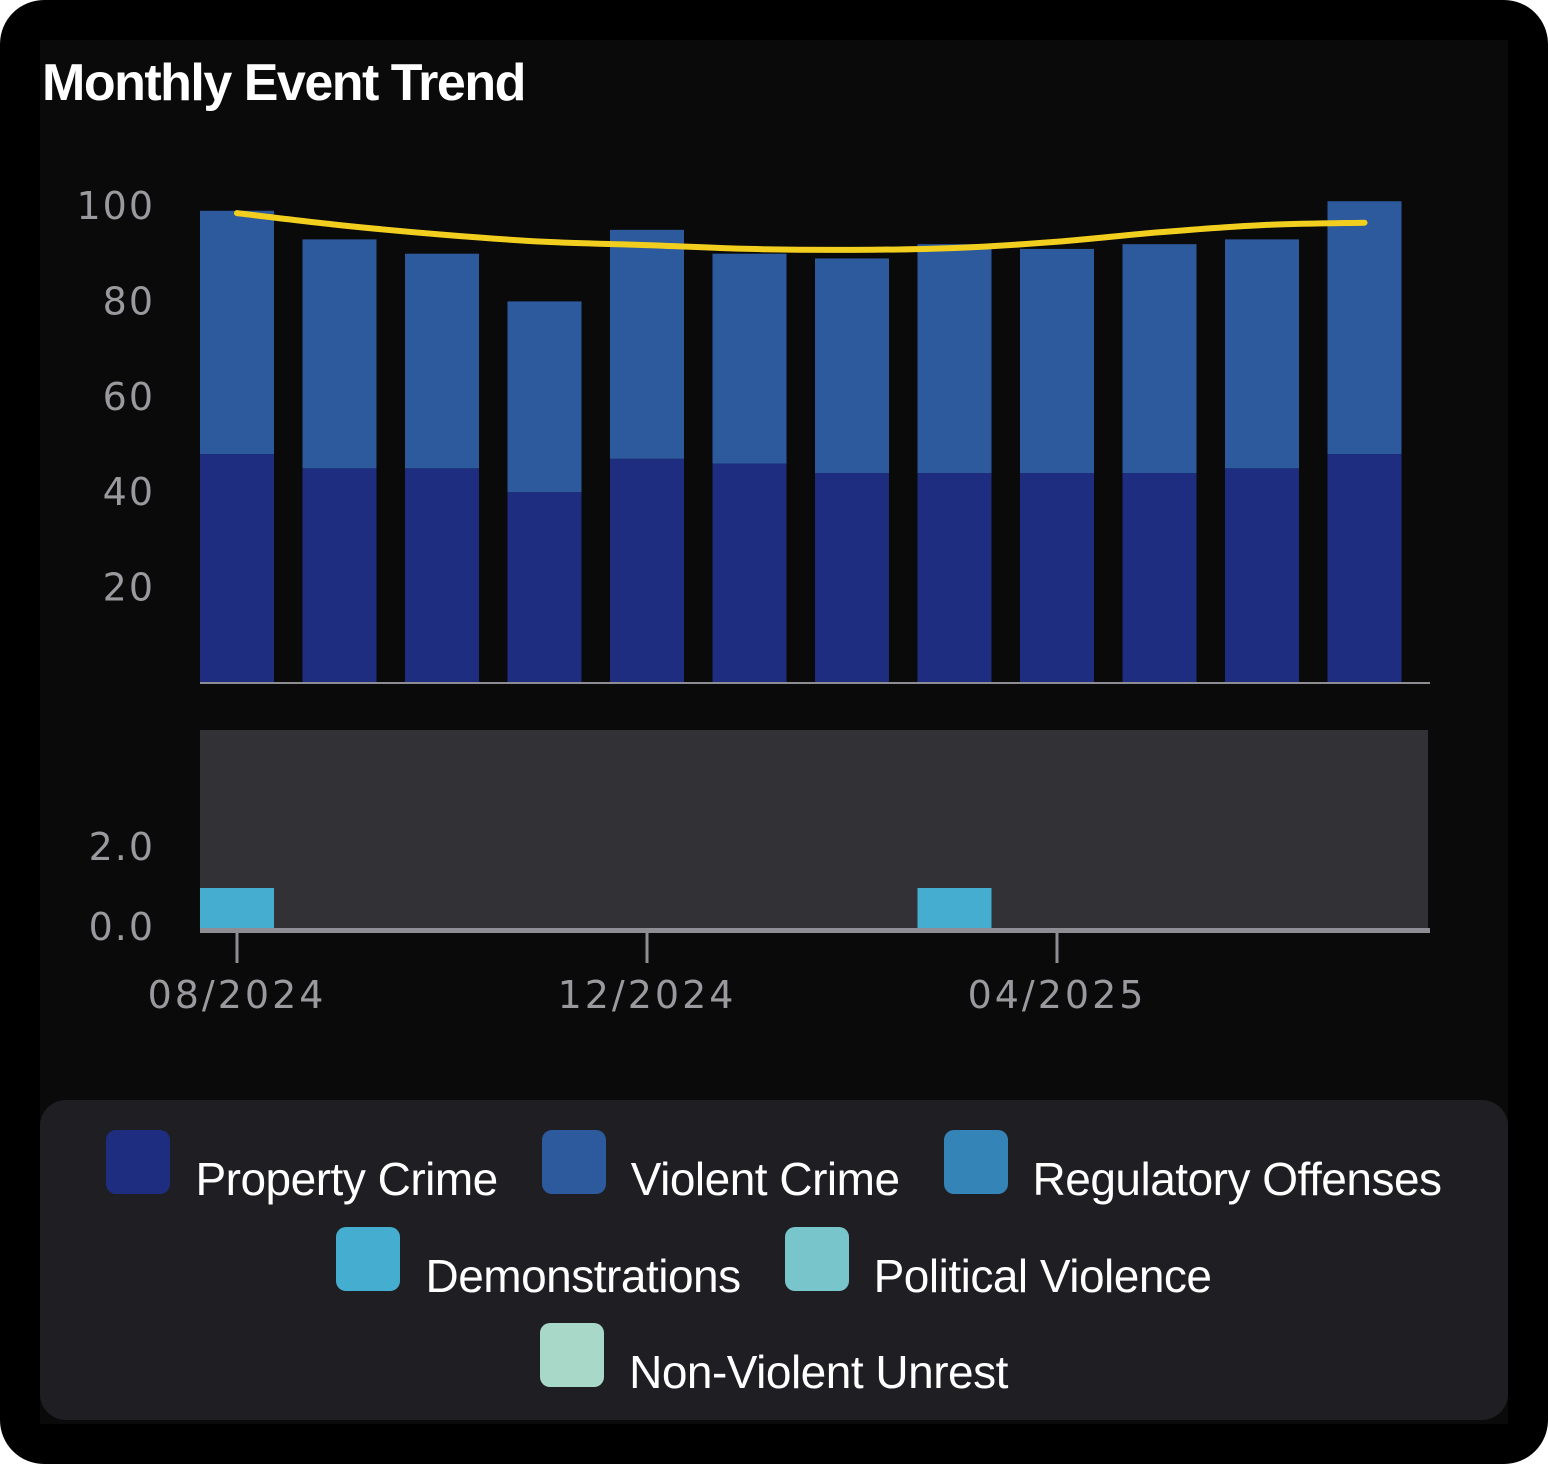 The image size is (1548, 1464). What do you see at coordinates (1237, 1179) in the screenshot?
I see `legend-label: Regulatory Offenses` at bounding box center [1237, 1179].